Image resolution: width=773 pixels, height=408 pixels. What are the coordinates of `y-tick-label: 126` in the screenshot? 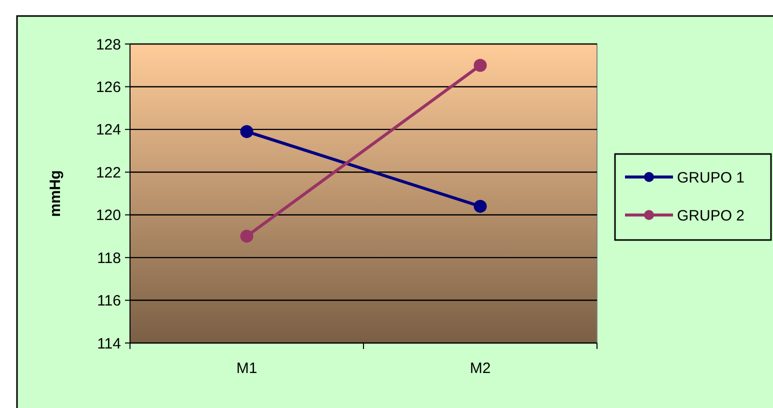 It's located at (108, 87).